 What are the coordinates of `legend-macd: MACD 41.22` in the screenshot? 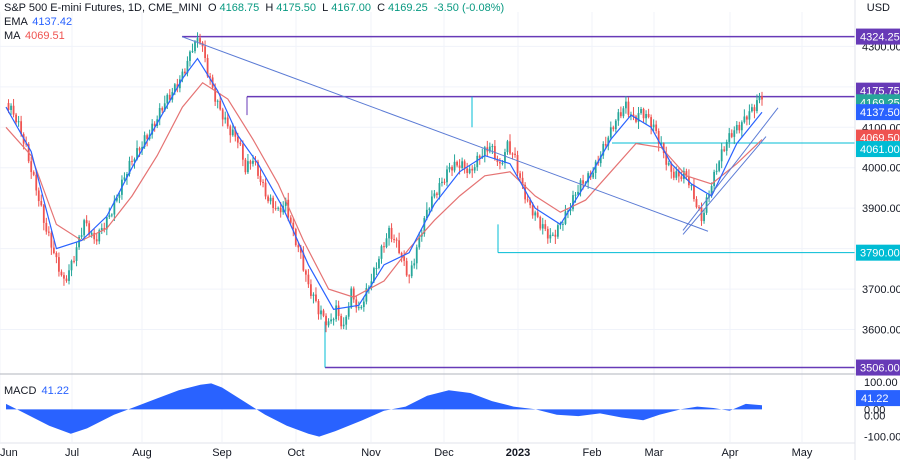 It's located at (36, 391).